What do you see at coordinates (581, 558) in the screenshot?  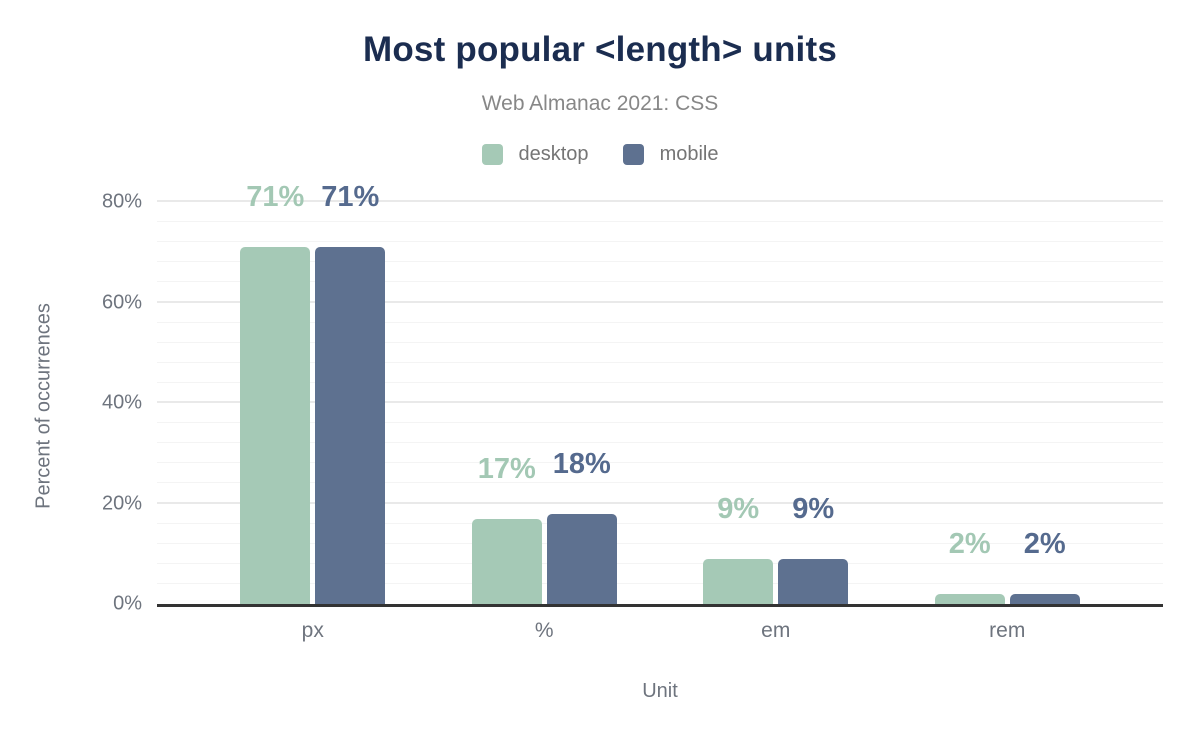 I see `mobile-bar-%` at bounding box center [581, 558].